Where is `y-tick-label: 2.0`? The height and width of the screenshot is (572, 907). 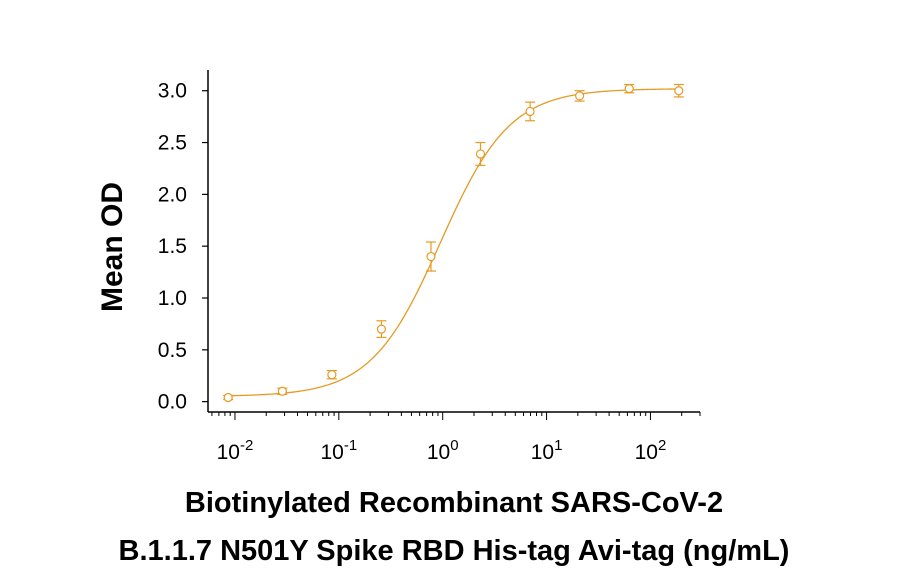
y-tick-label: 2.0 is located at coordinates (172, 194).